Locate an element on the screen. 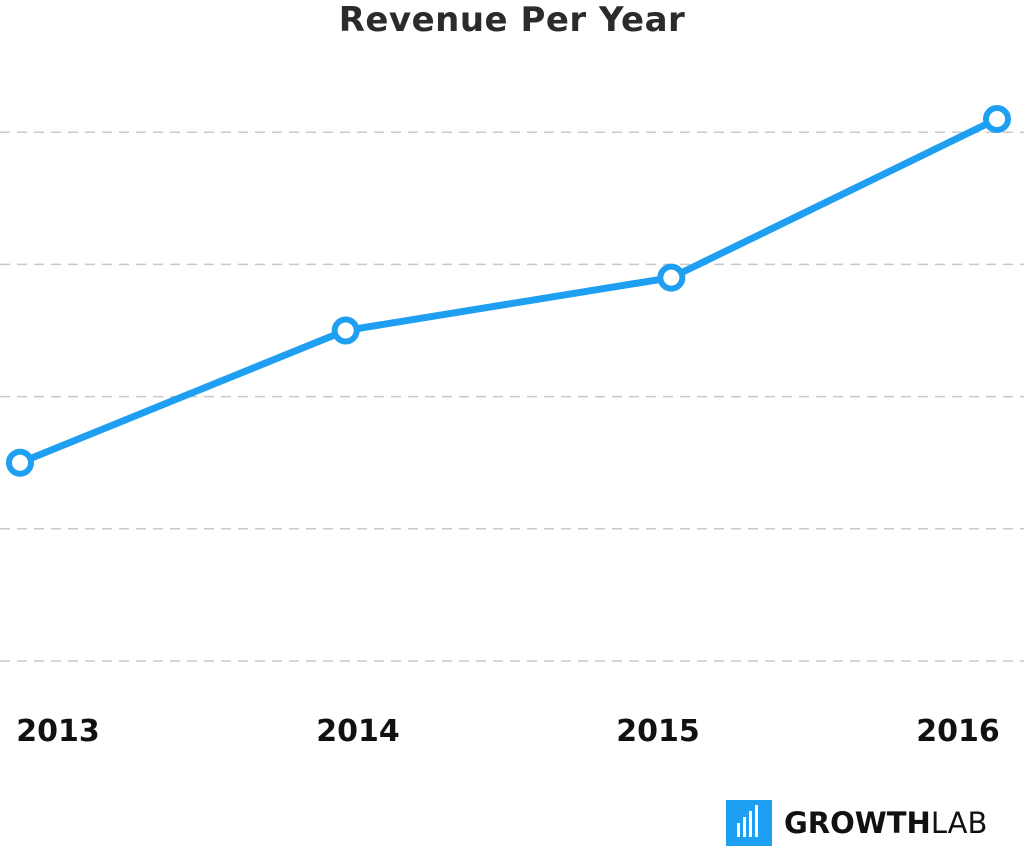 This screenshot has height=848, width=1024. data-point-2016 is located at coordinates (997, 118).